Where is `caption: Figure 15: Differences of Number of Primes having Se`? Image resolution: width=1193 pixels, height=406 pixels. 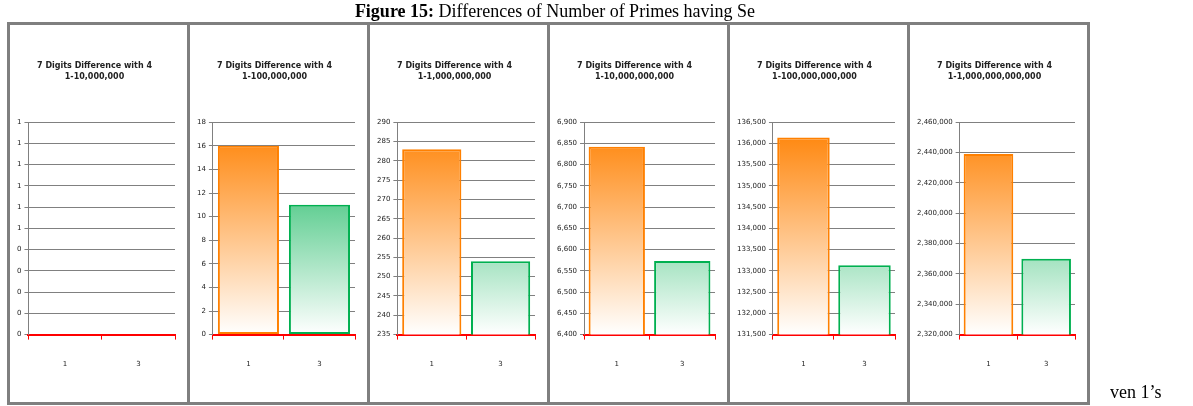 caption: Figure 15: Differences of Number of Primes having Se is located at coordinates (555, 11).